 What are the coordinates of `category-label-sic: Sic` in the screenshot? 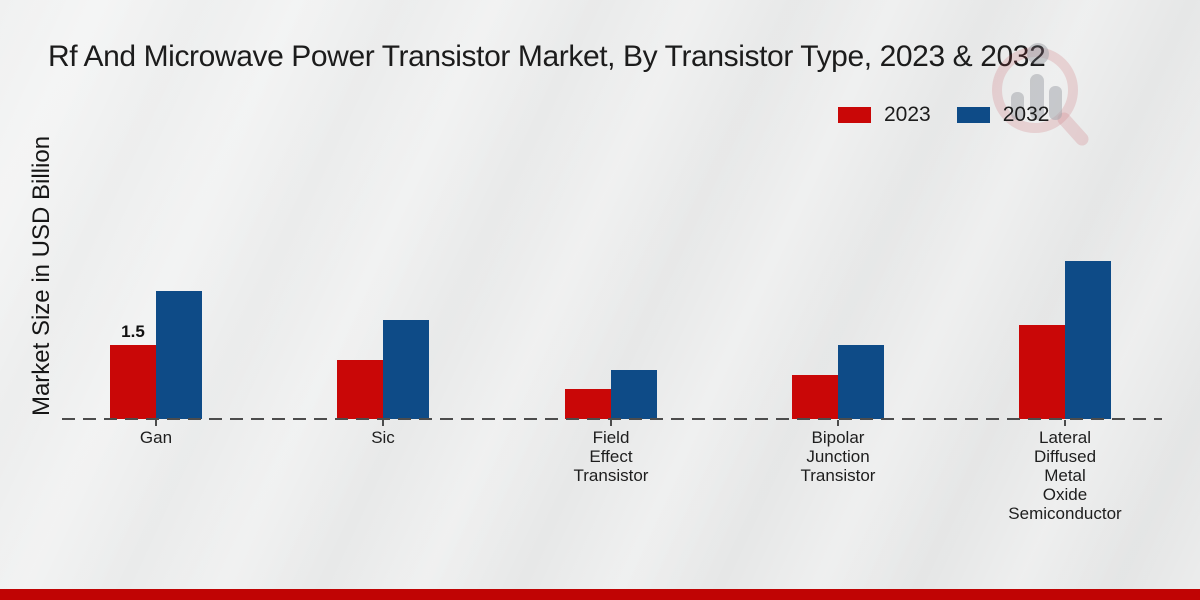 It's located at (383, 437).